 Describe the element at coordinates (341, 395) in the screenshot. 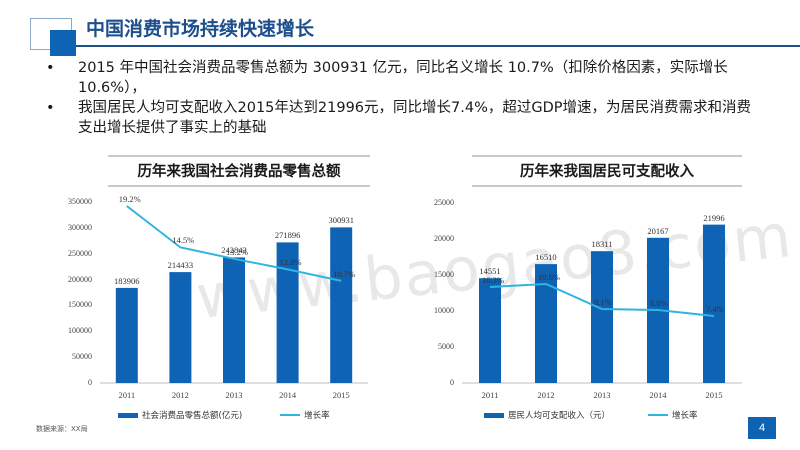

I see `chart1-xtick-label: 2015` at that location.